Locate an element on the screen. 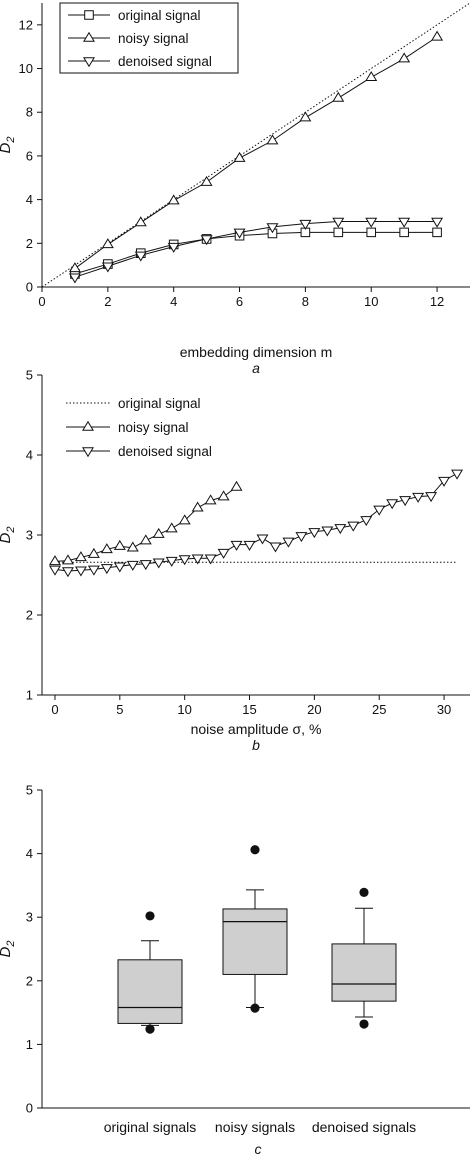  y-tick-label: 4 is located at coordinates (29, 455).